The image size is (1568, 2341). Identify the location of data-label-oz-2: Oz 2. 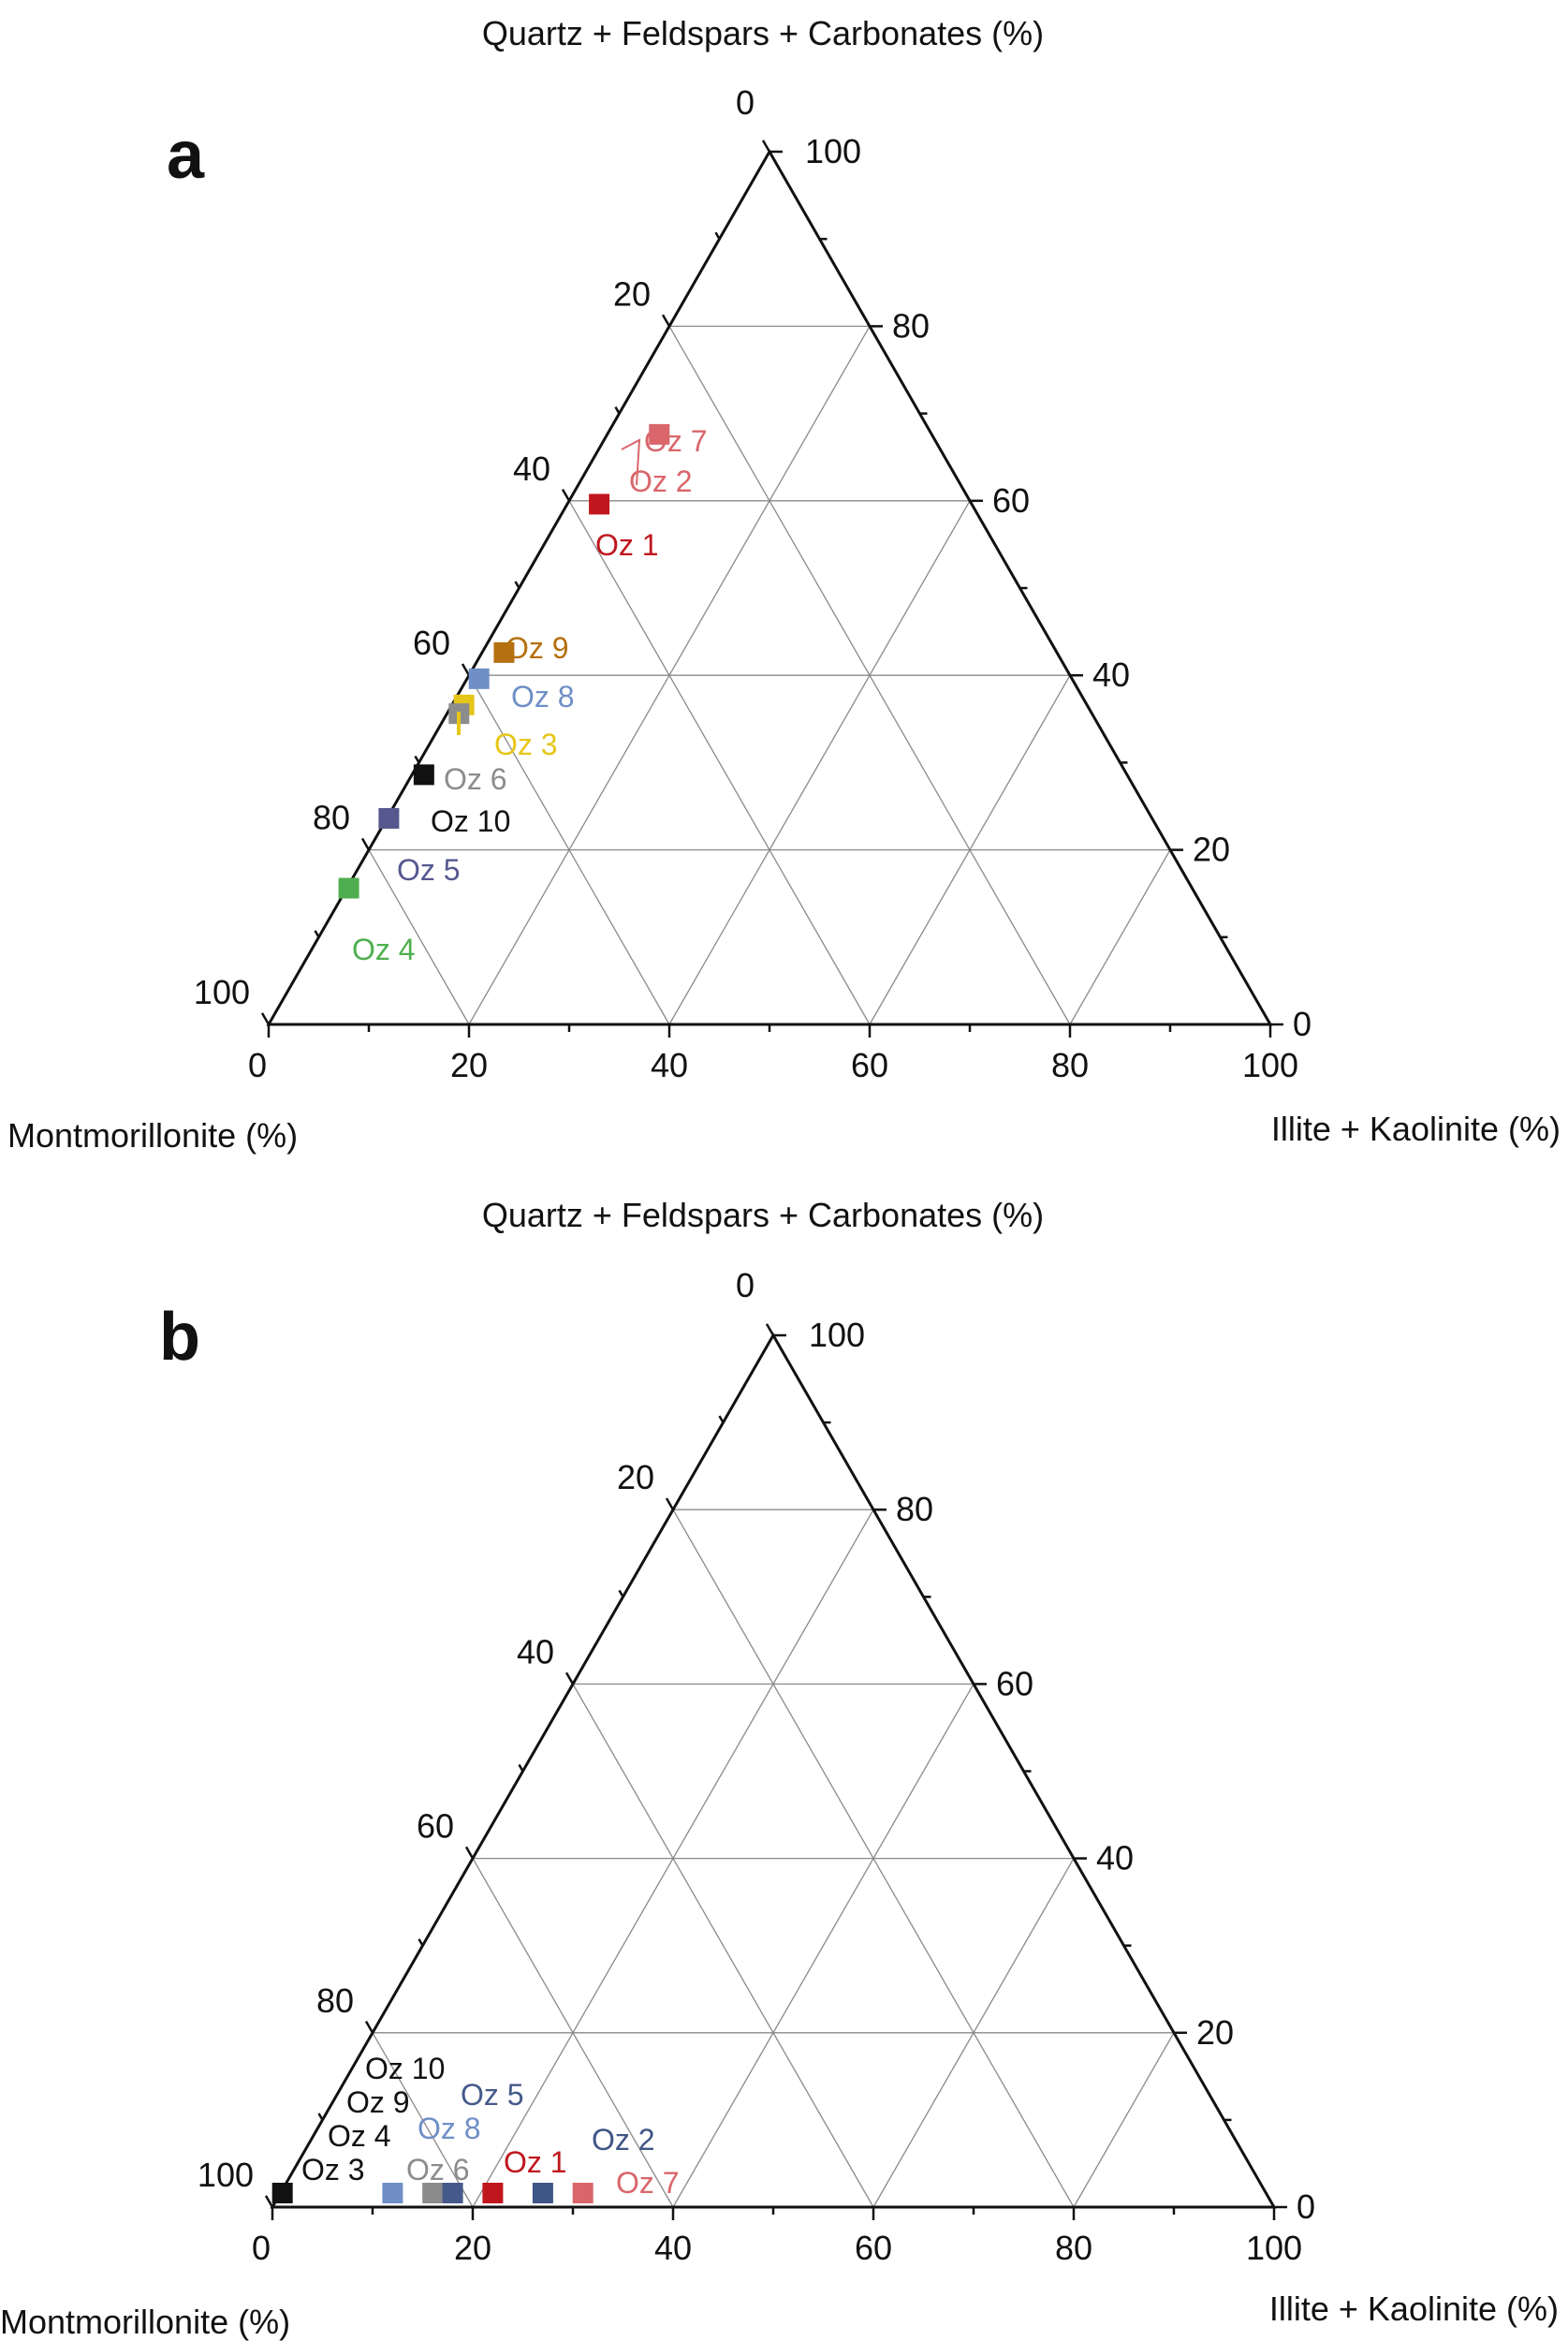
(661, 481).